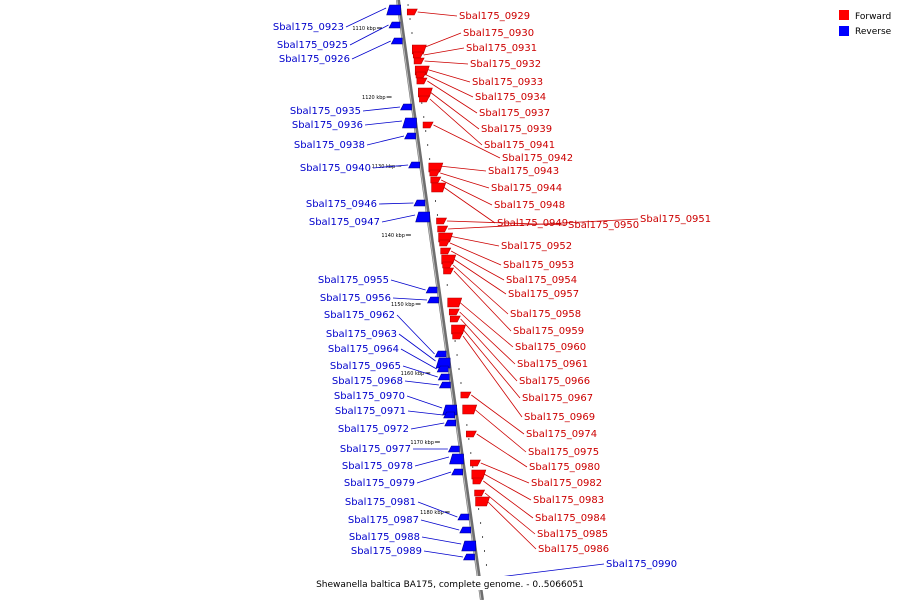  Describe the element at coordinates (365, 366) in the screenshot. I see `reverse-gene-label: Sbal175_0965` at that location.